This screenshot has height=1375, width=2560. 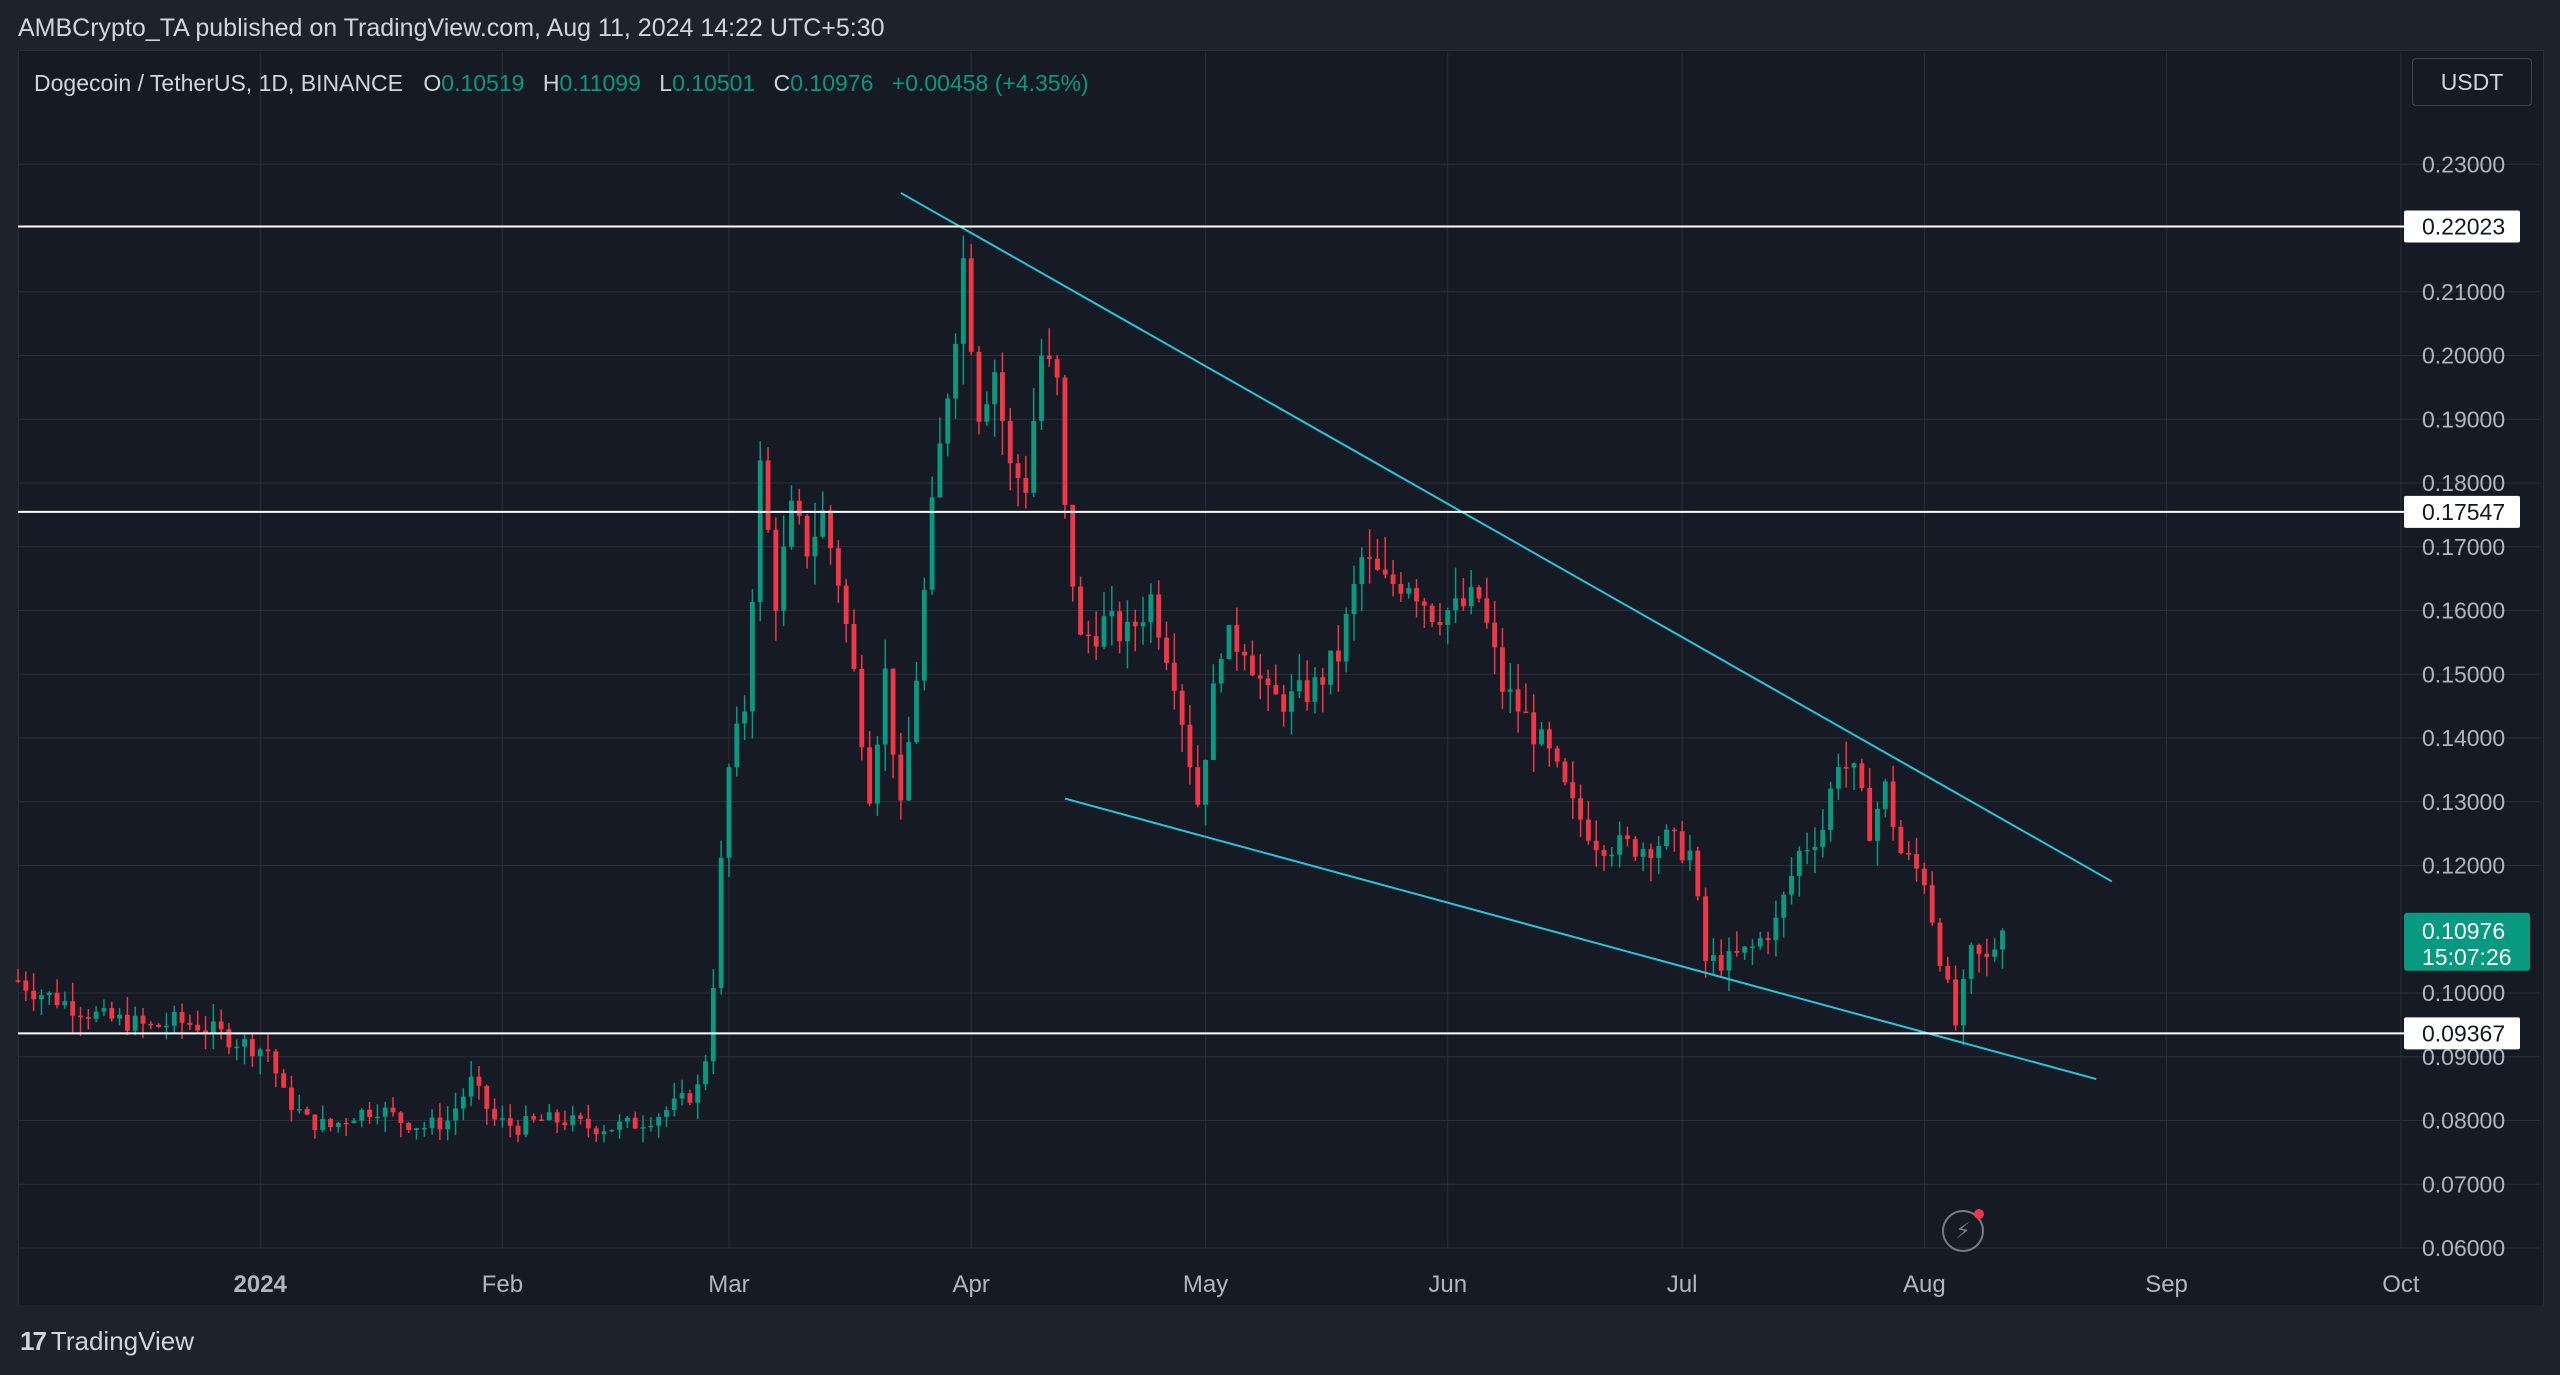 I want to click on y-tick-label: 0.19000, so click(x=2463, y=419).